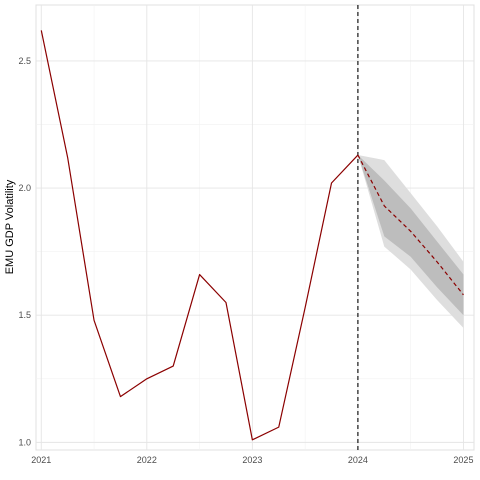  Describe the element at coordinates (410, 225) in the screenshot. I see `forecast-line` at that location.